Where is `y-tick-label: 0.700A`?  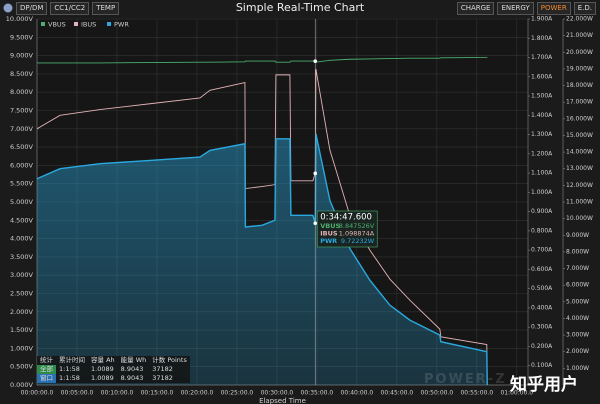
y-tick-label: 0.700A is located at coordinates (542, 250).